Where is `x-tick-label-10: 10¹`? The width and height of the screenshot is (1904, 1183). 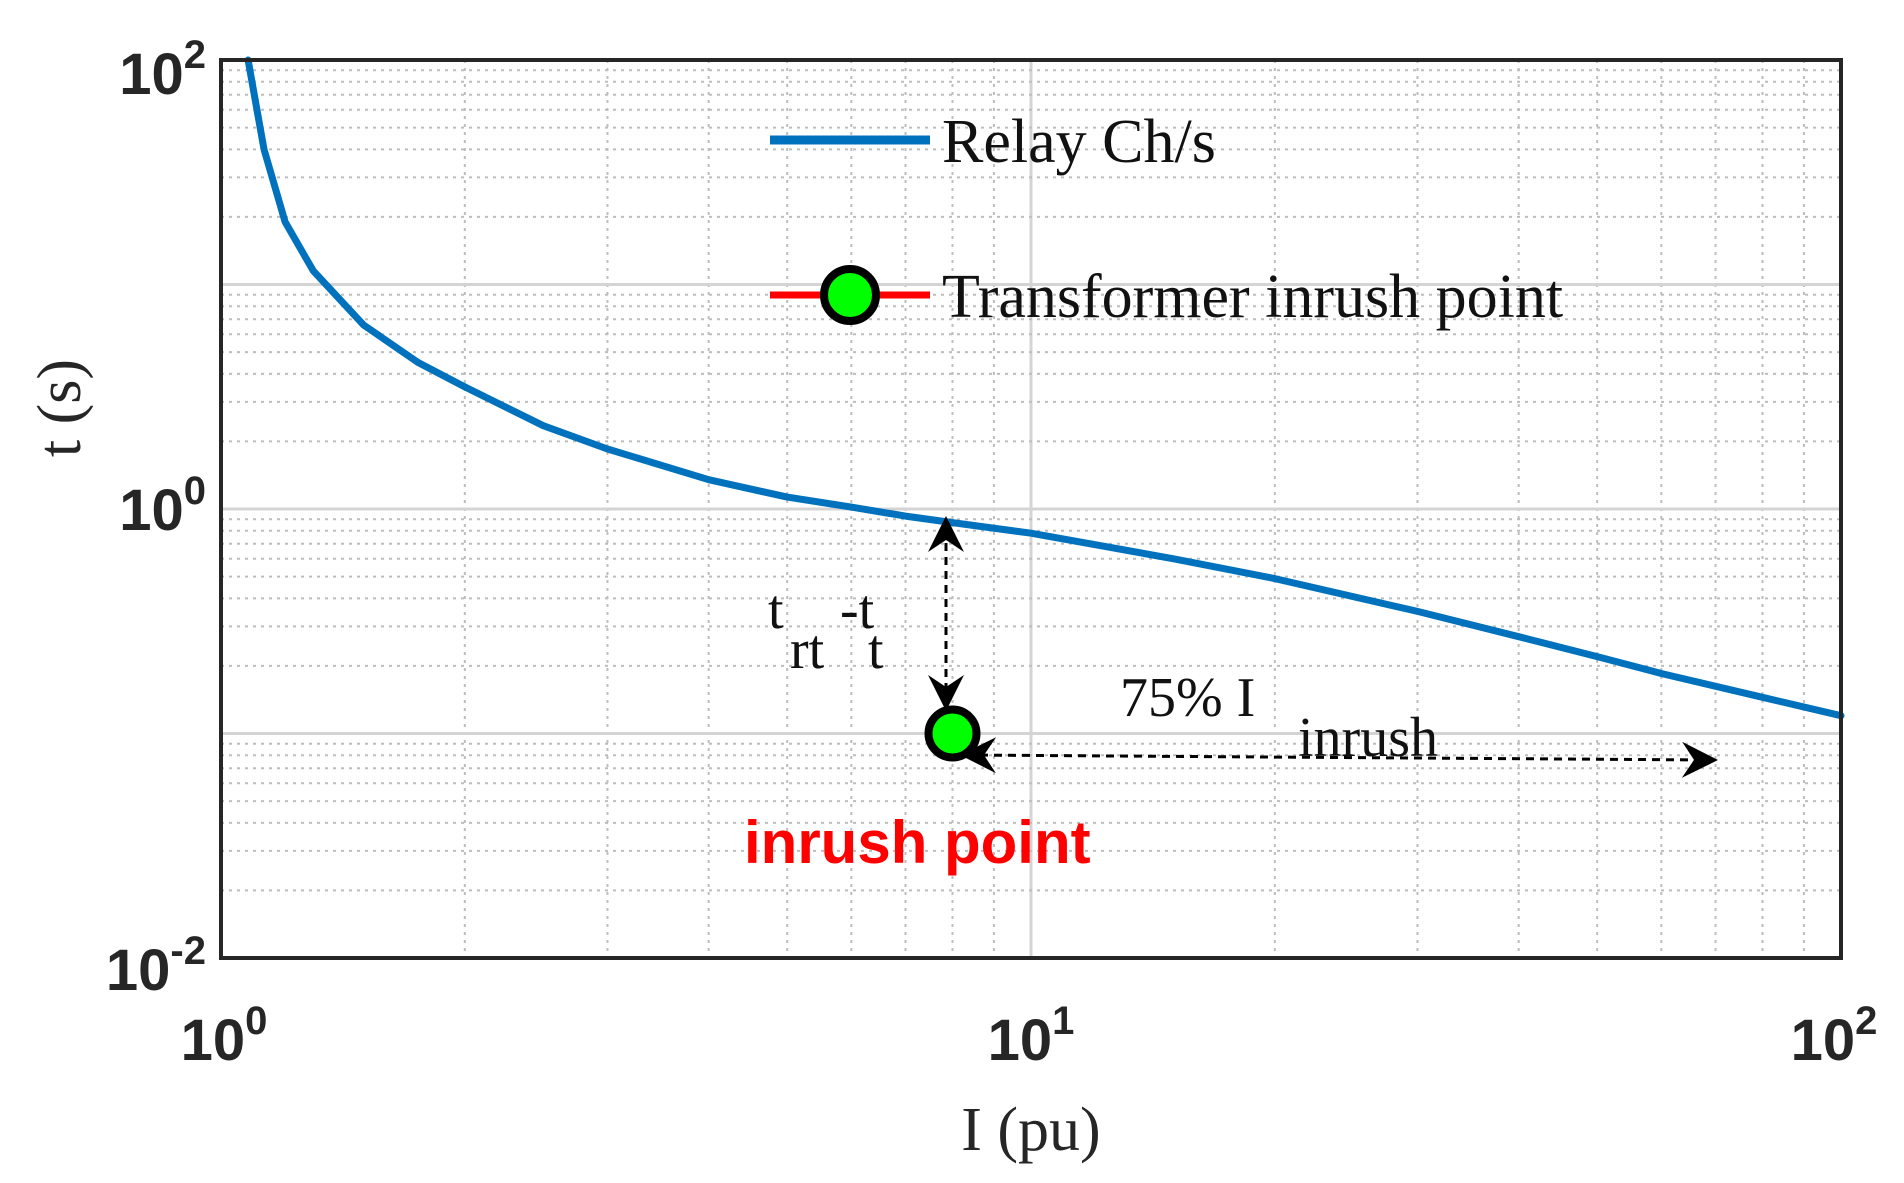
x-tick-label-10: 10¹ is located at coordinates (1031, 1036).